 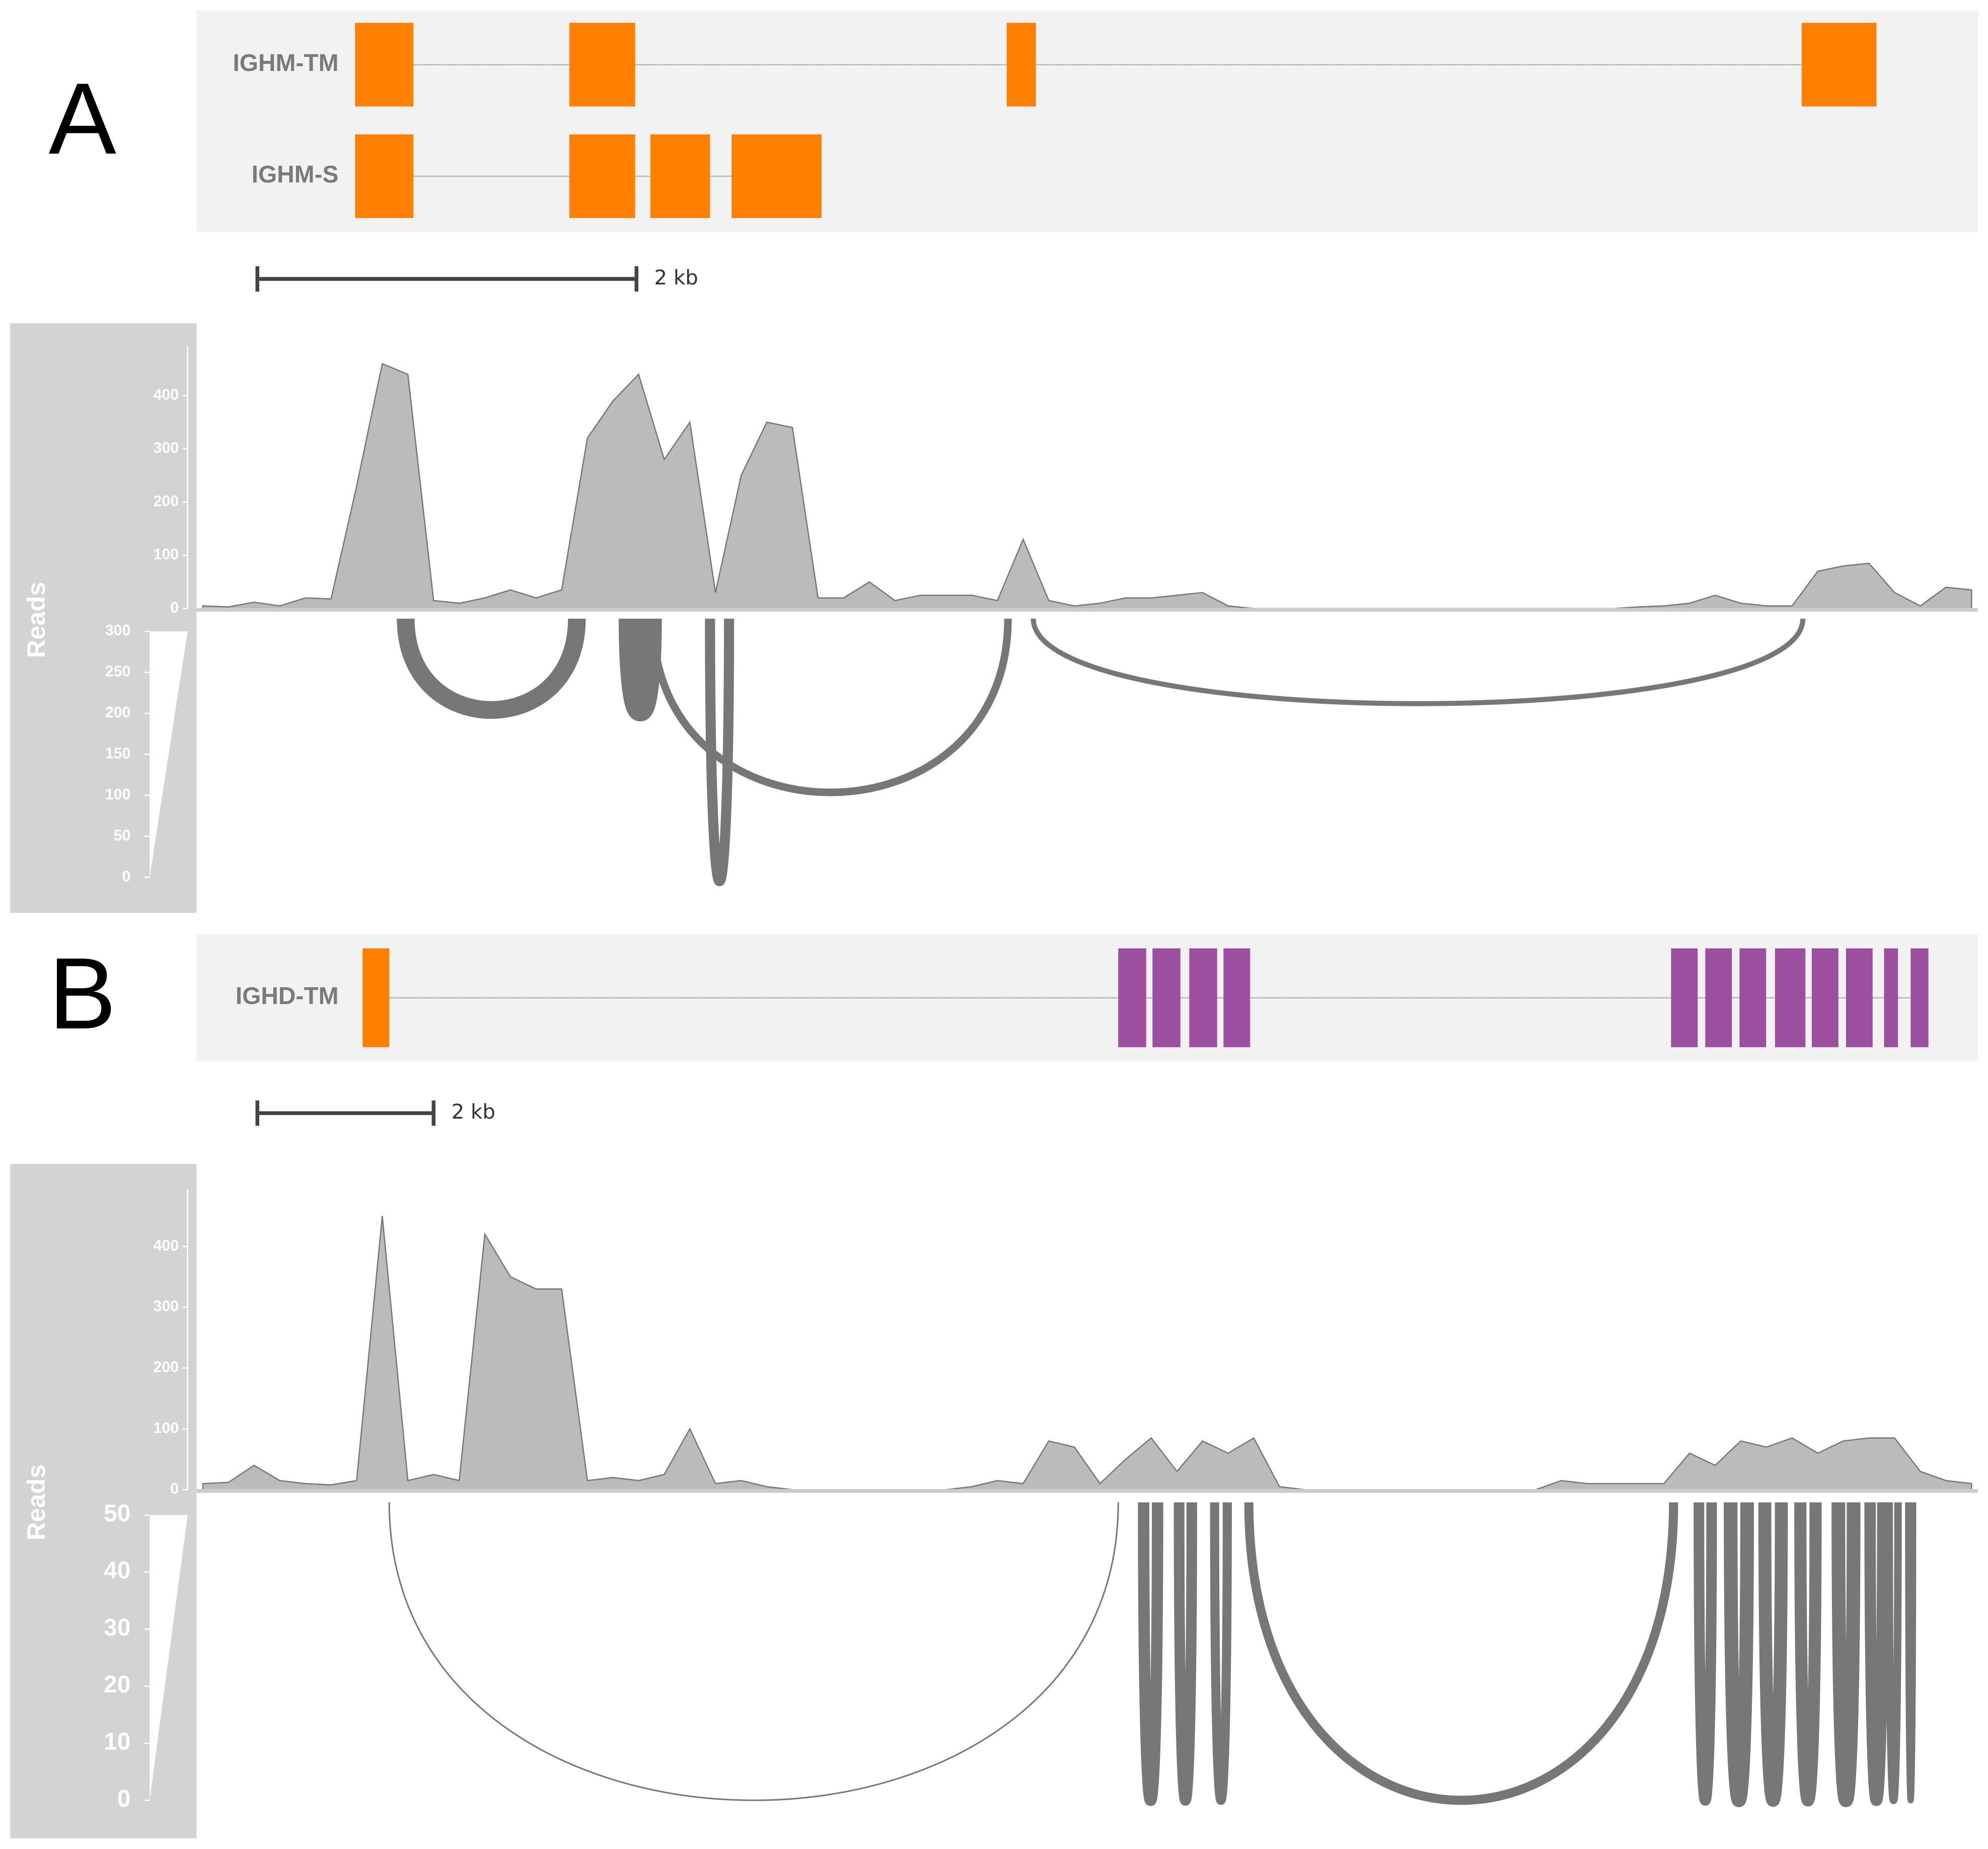 I want to click on junction-tick-label: 30, so click(x=117, y=1627).